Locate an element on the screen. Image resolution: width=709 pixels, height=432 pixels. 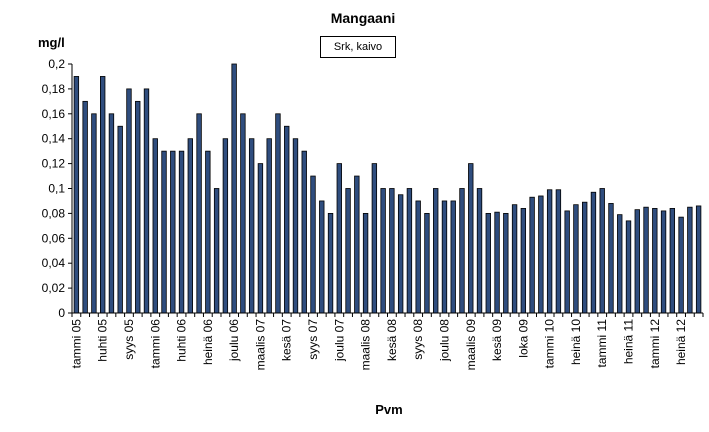
y-tick-label: 0,1 is located at coordinates (56, 189).